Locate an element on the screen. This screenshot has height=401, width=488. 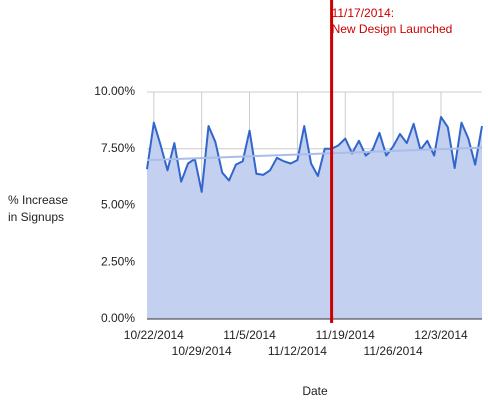
x-tick-label: 10/22/2014 is located at coordinates (154, 335).